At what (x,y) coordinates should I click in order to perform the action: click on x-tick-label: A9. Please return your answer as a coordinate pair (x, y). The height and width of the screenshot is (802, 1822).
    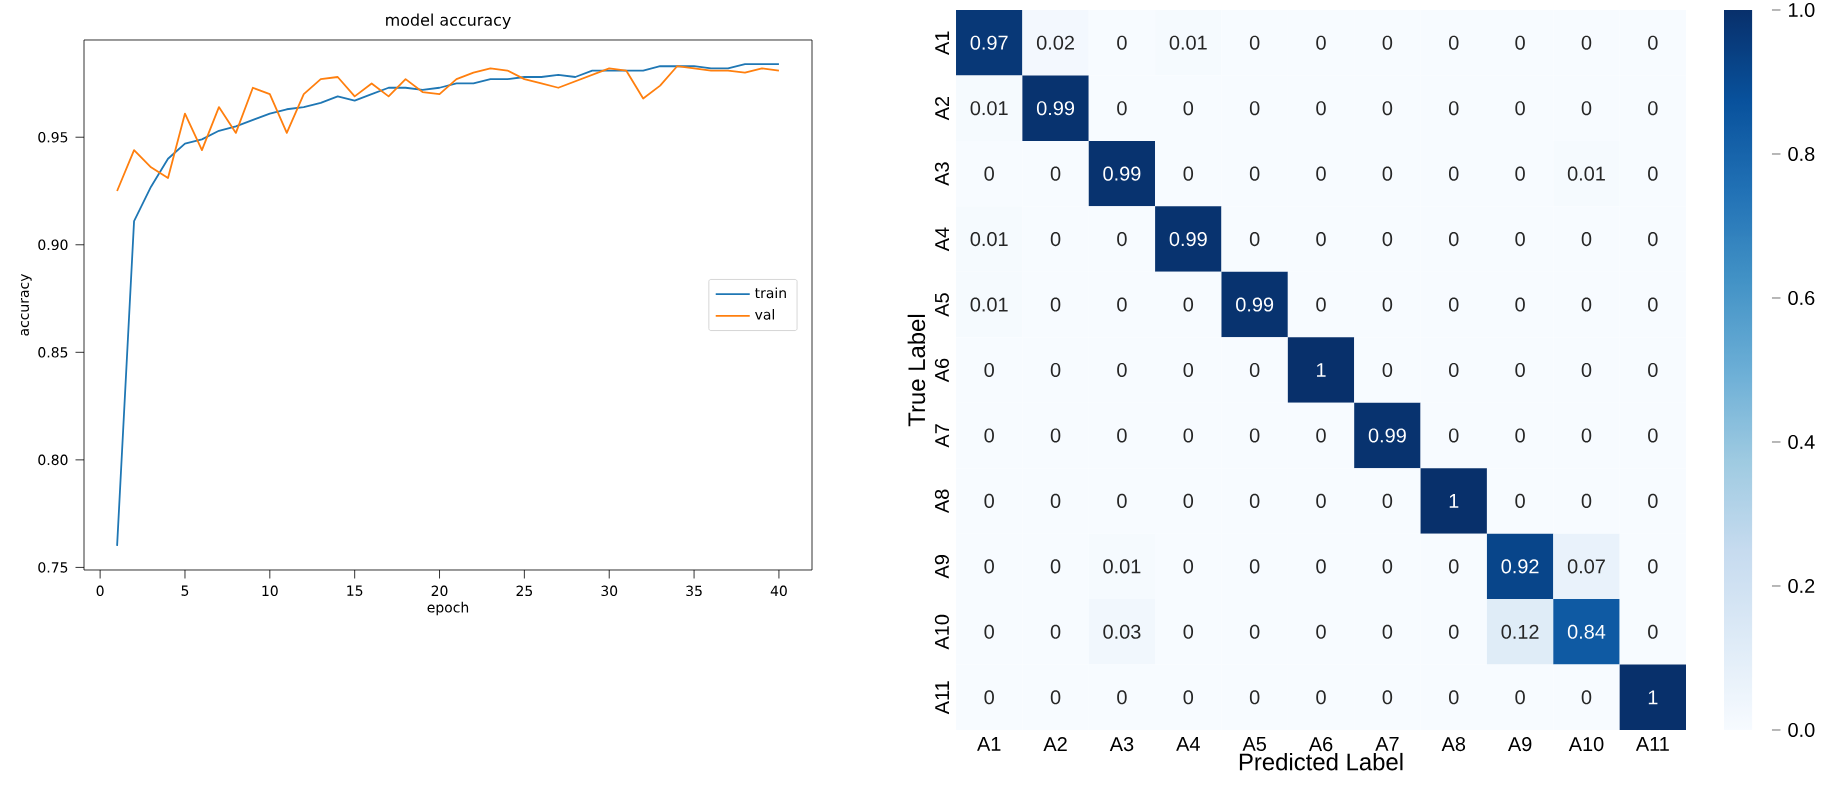
    Looking at the image, I should click on (1519, 744).